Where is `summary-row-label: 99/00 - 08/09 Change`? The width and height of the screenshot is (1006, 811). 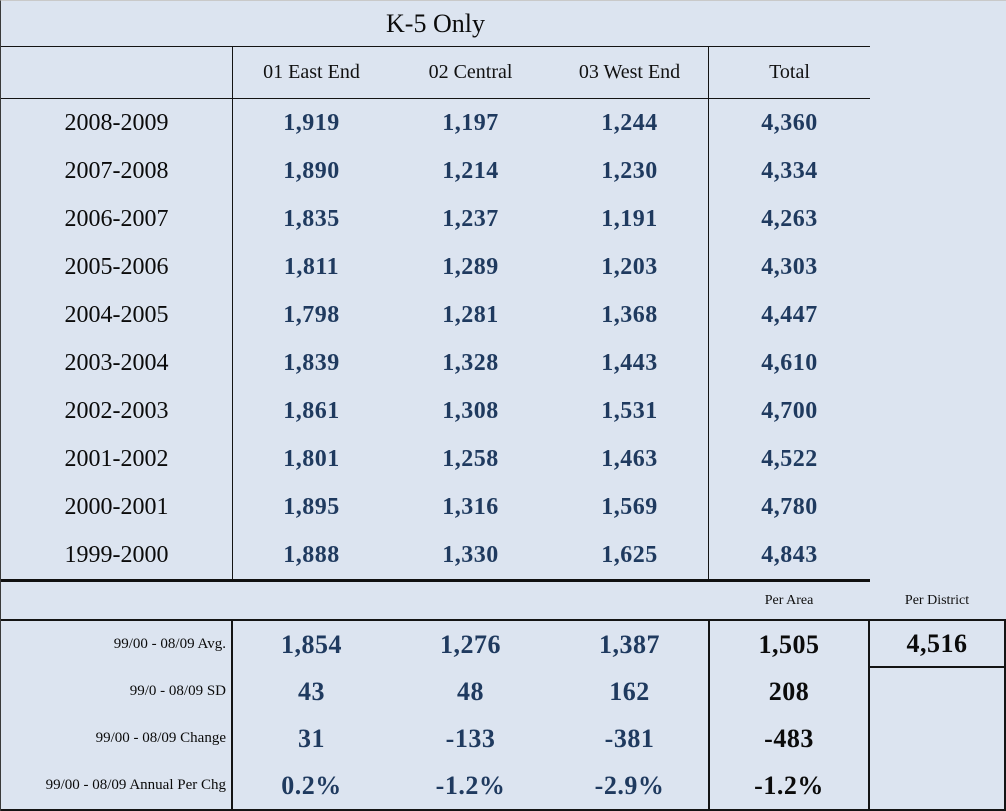
summary-row-label: 99/00 - 08/09 Change is located at coordinates (117, 738).